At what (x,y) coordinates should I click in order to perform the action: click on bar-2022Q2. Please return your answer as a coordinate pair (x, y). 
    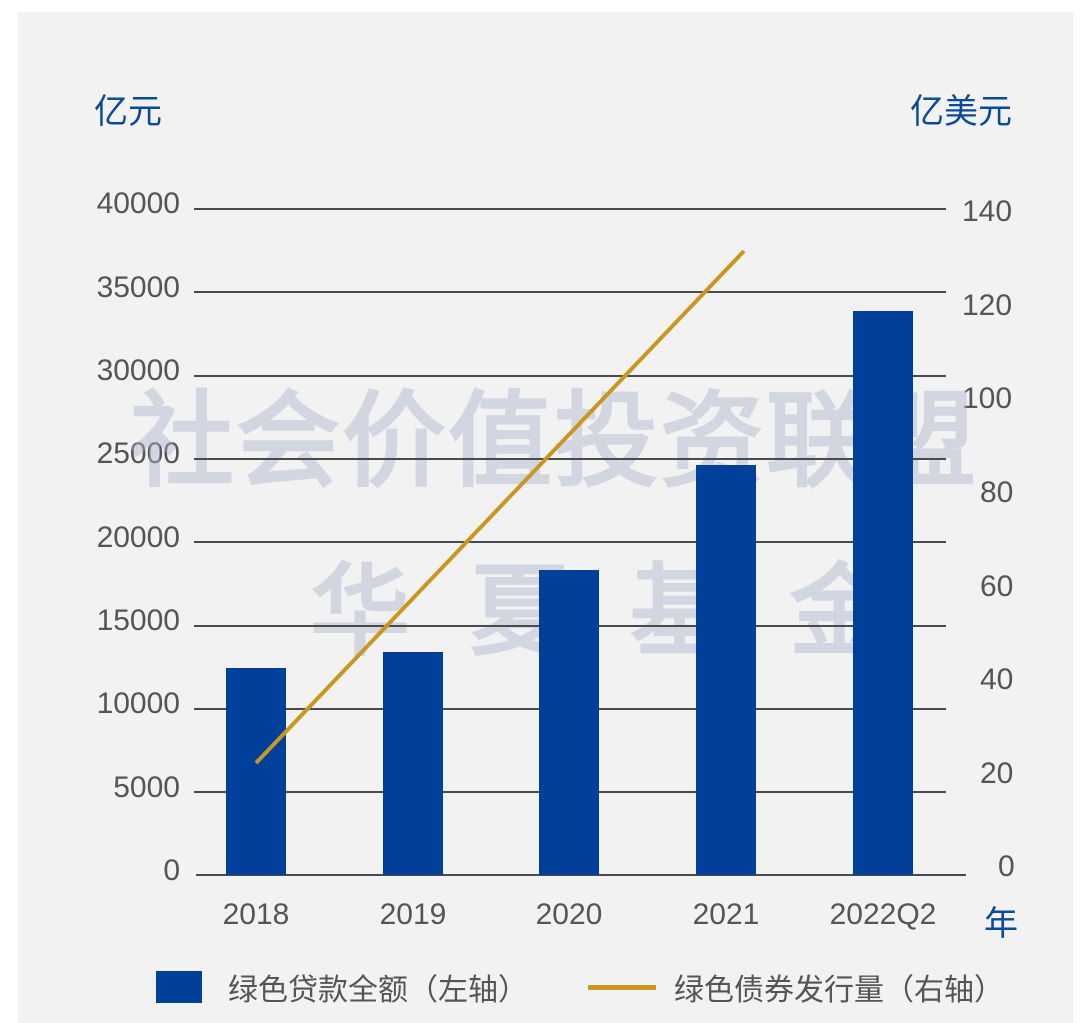
    Looking at the image, I should click on (883, 593).